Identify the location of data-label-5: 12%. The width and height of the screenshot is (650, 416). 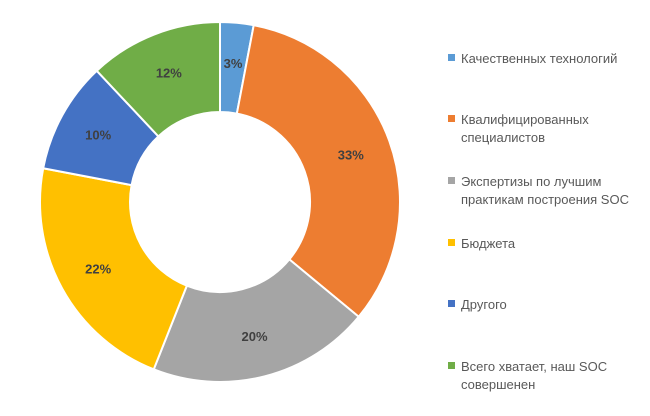
(169, 72).